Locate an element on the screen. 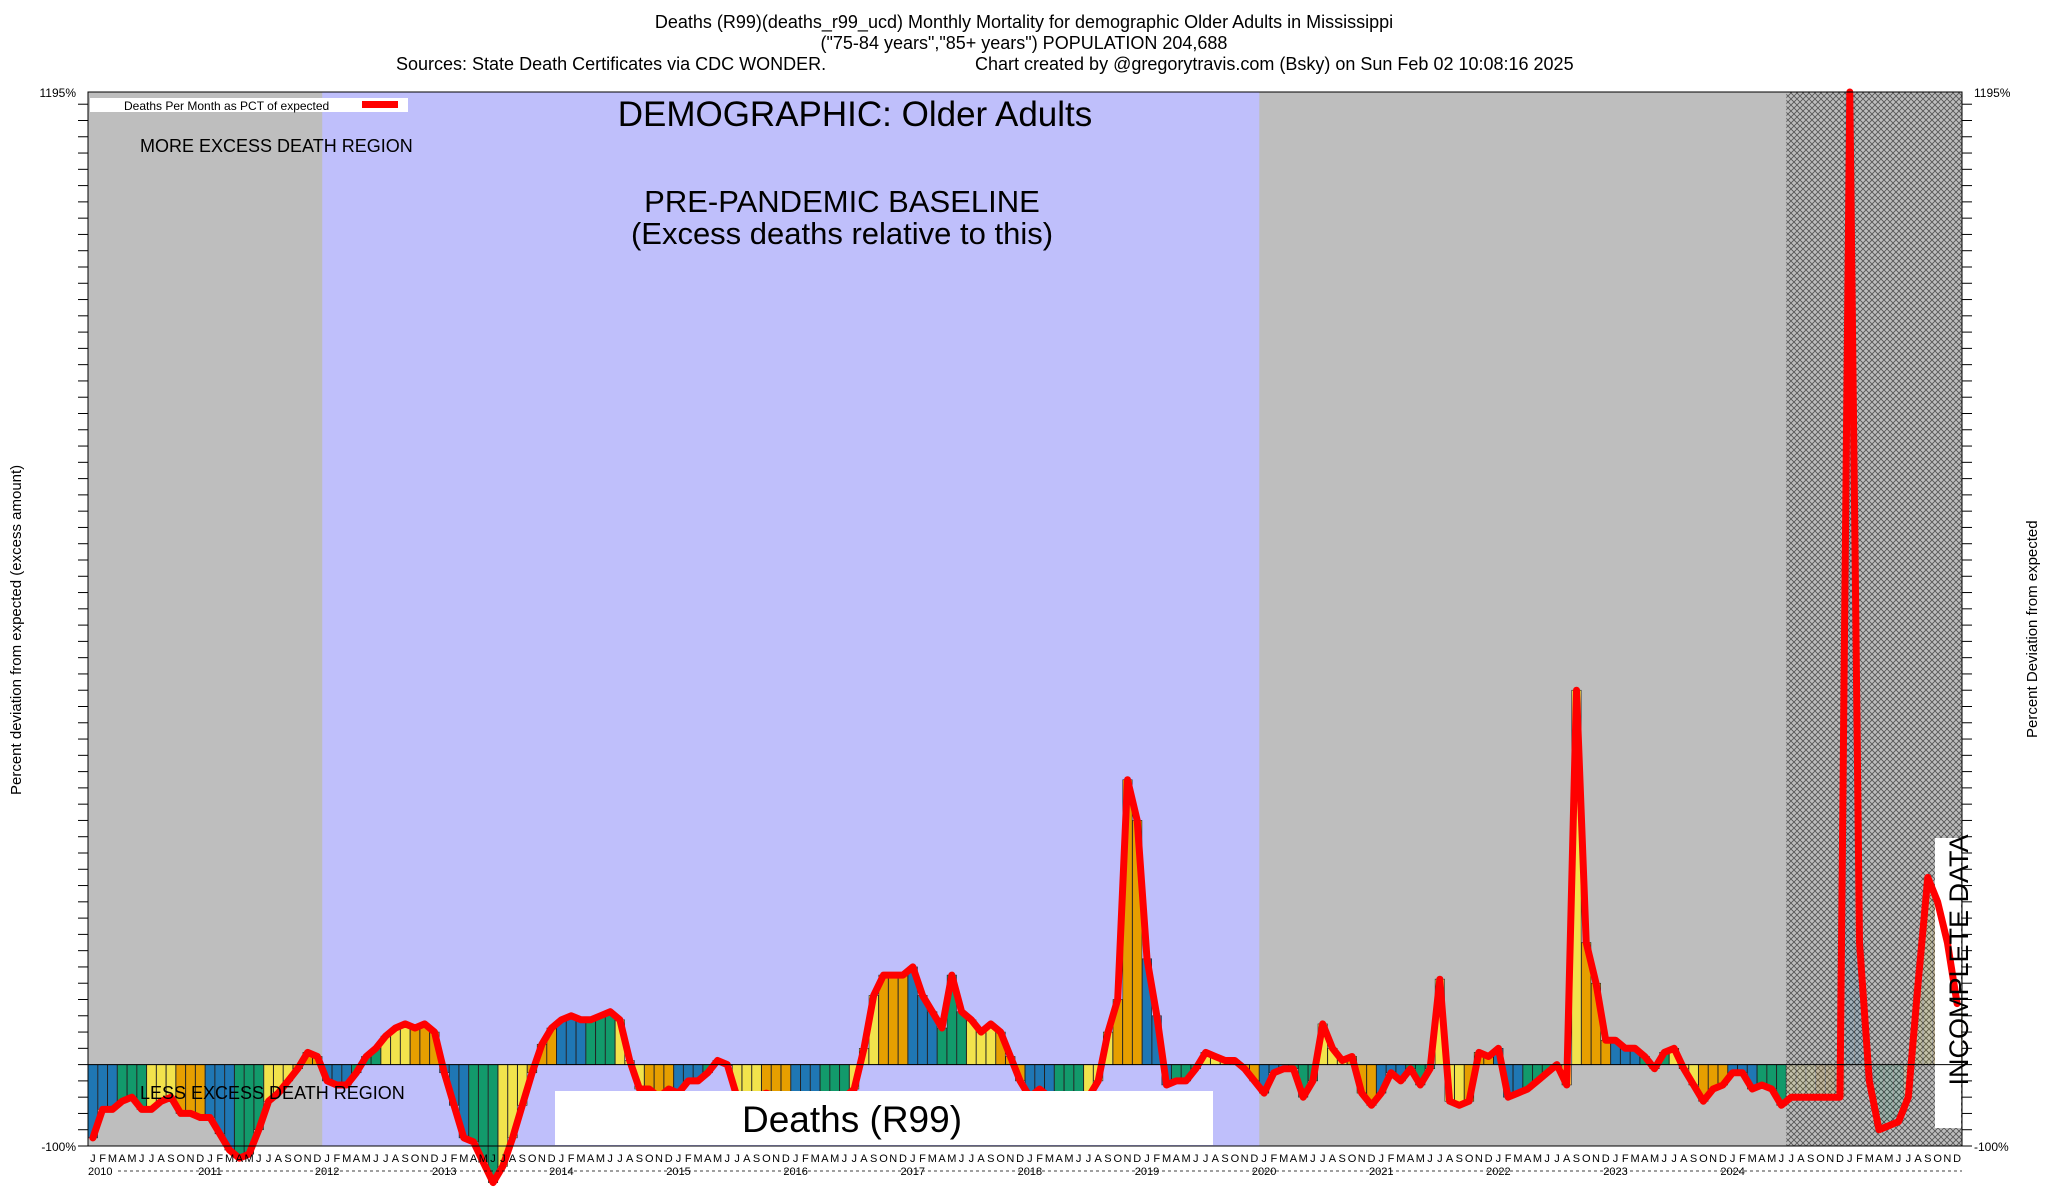 This screenshot has width=2048, height=1200. more-excess-region-label: MORE EXCESS DEATH REGION is located at coordinates (276, 146).